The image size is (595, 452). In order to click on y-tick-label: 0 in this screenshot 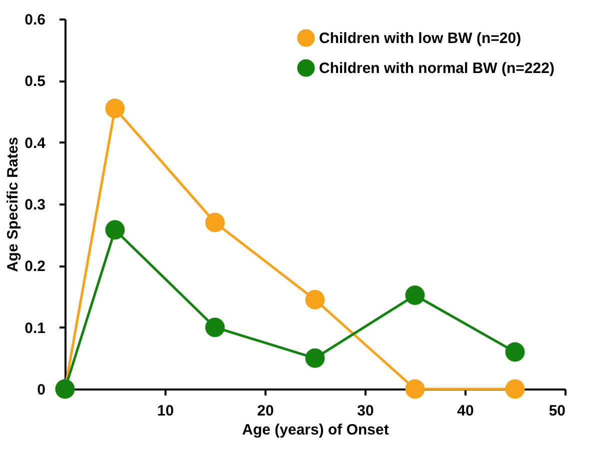, I will do `click(41, 390)`.